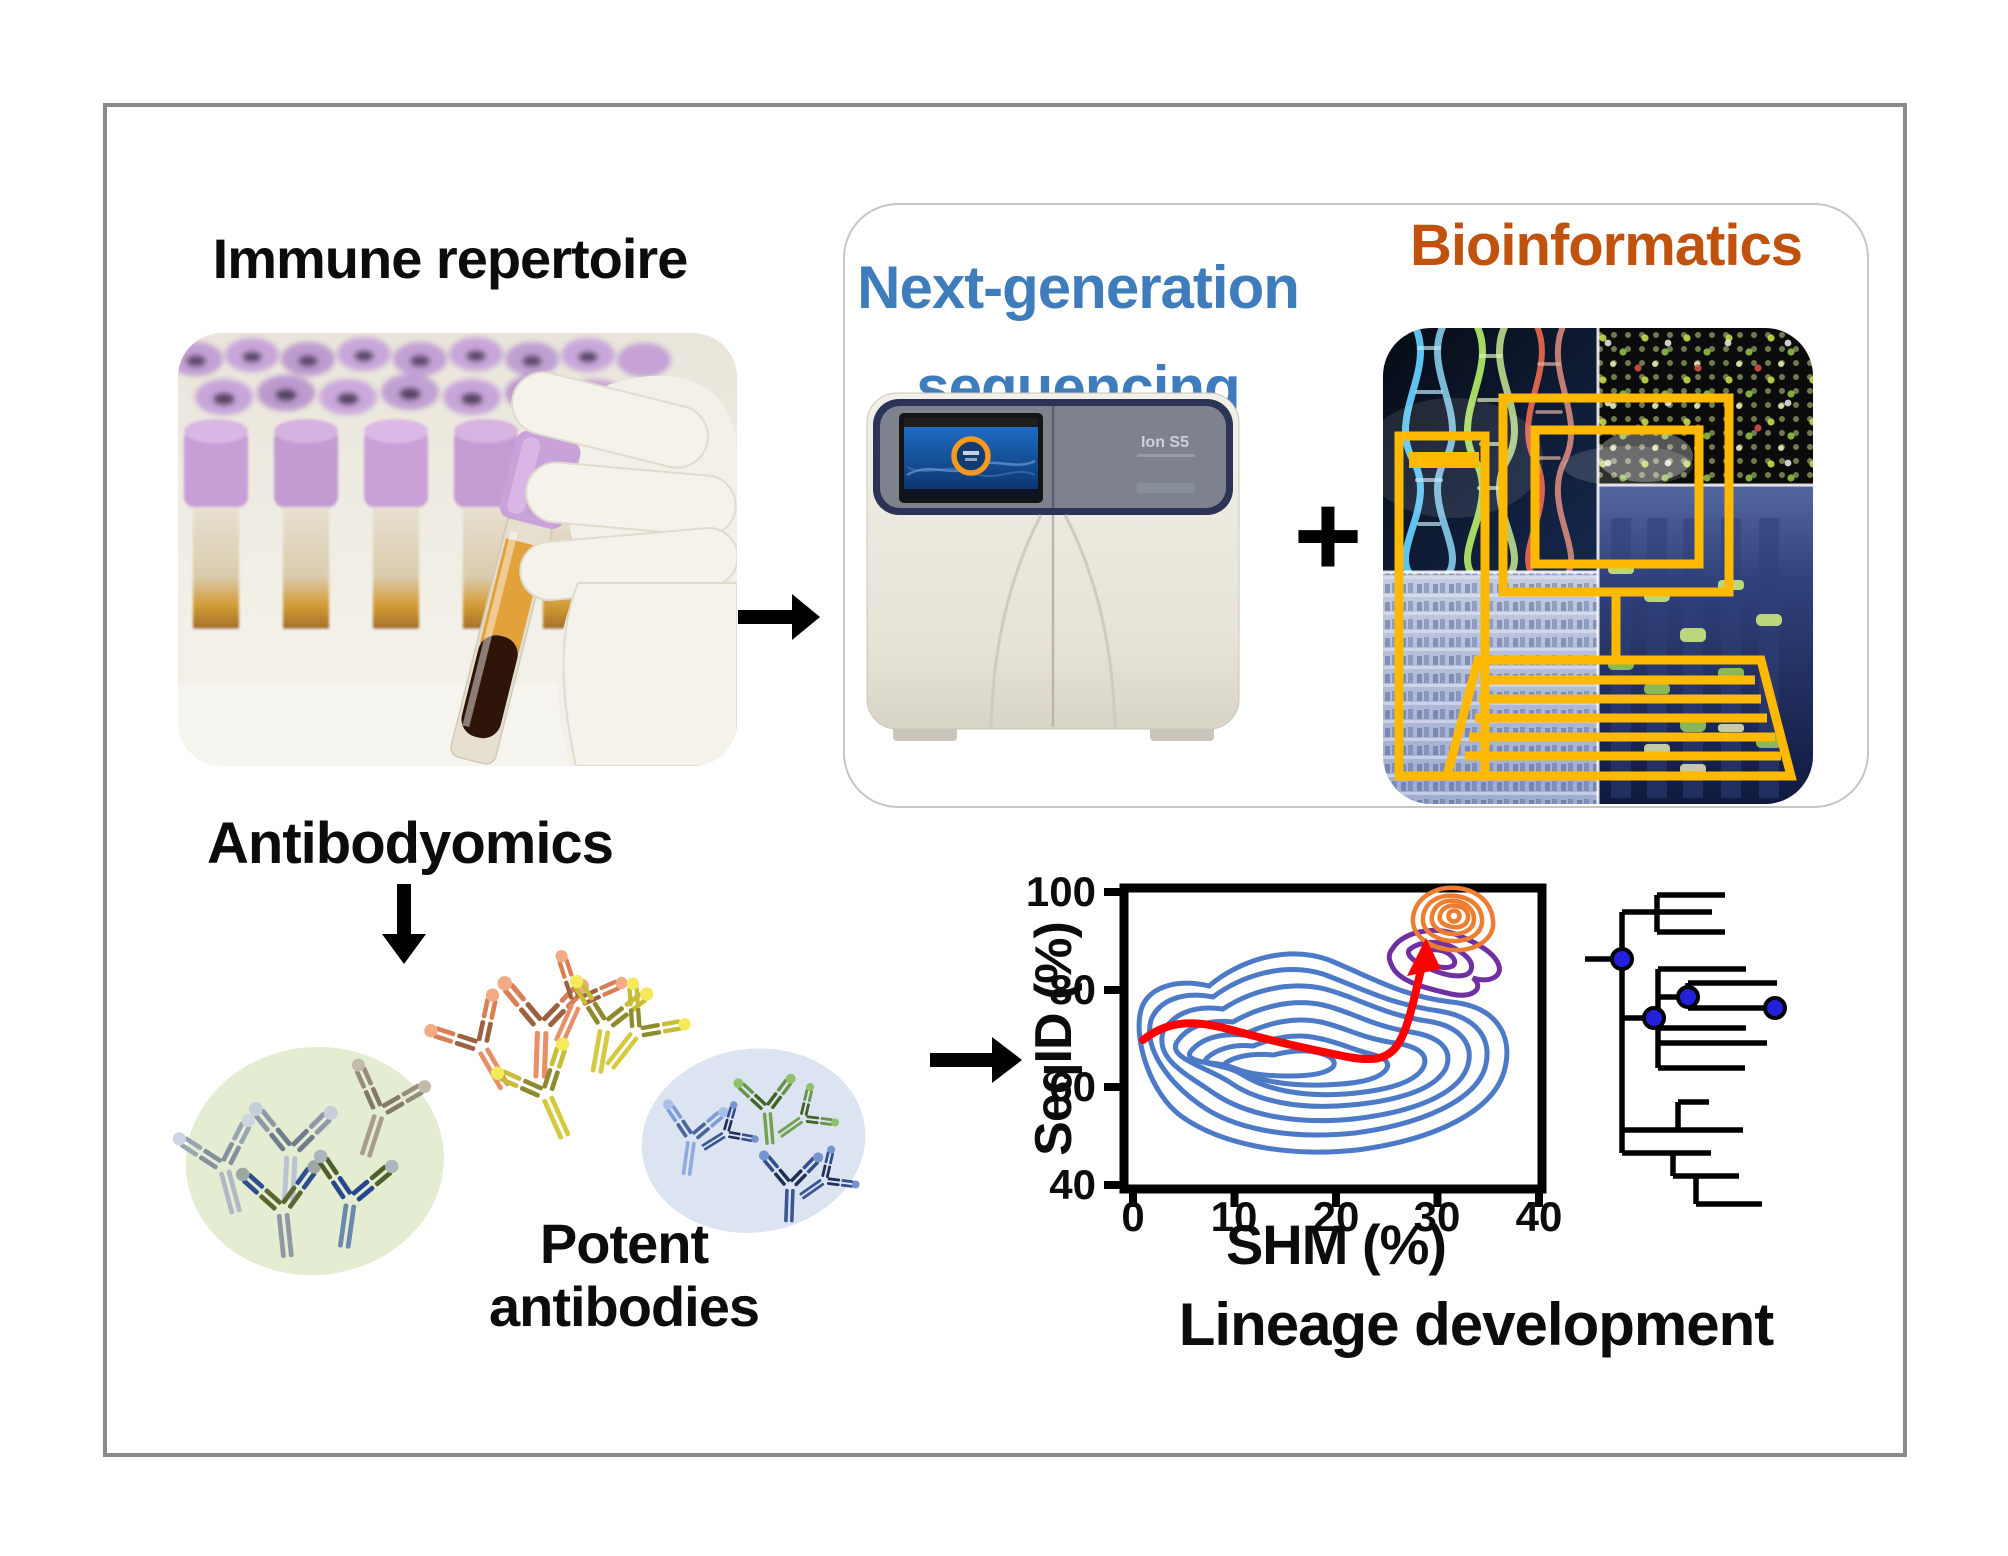 Image resolution: width=2008 pixels, height=1556 pixels. What do you see at coordinates (1072, 1184) in the screenshot?
I see `y-tick: 40` at bounding box center [1072, 1184].